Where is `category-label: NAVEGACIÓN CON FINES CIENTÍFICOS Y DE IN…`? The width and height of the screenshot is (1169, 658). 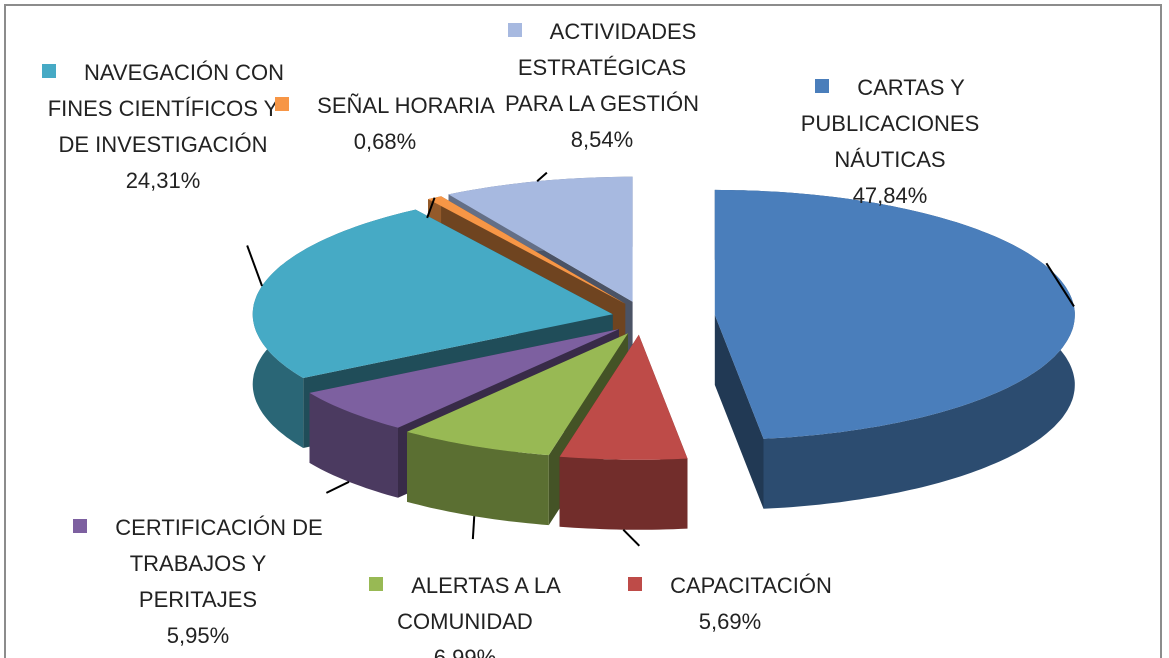
category-label: NAVEGACIÓN CON FINES CIENTÍFICOS Y DE IN… is located at coordinates (166, 108).